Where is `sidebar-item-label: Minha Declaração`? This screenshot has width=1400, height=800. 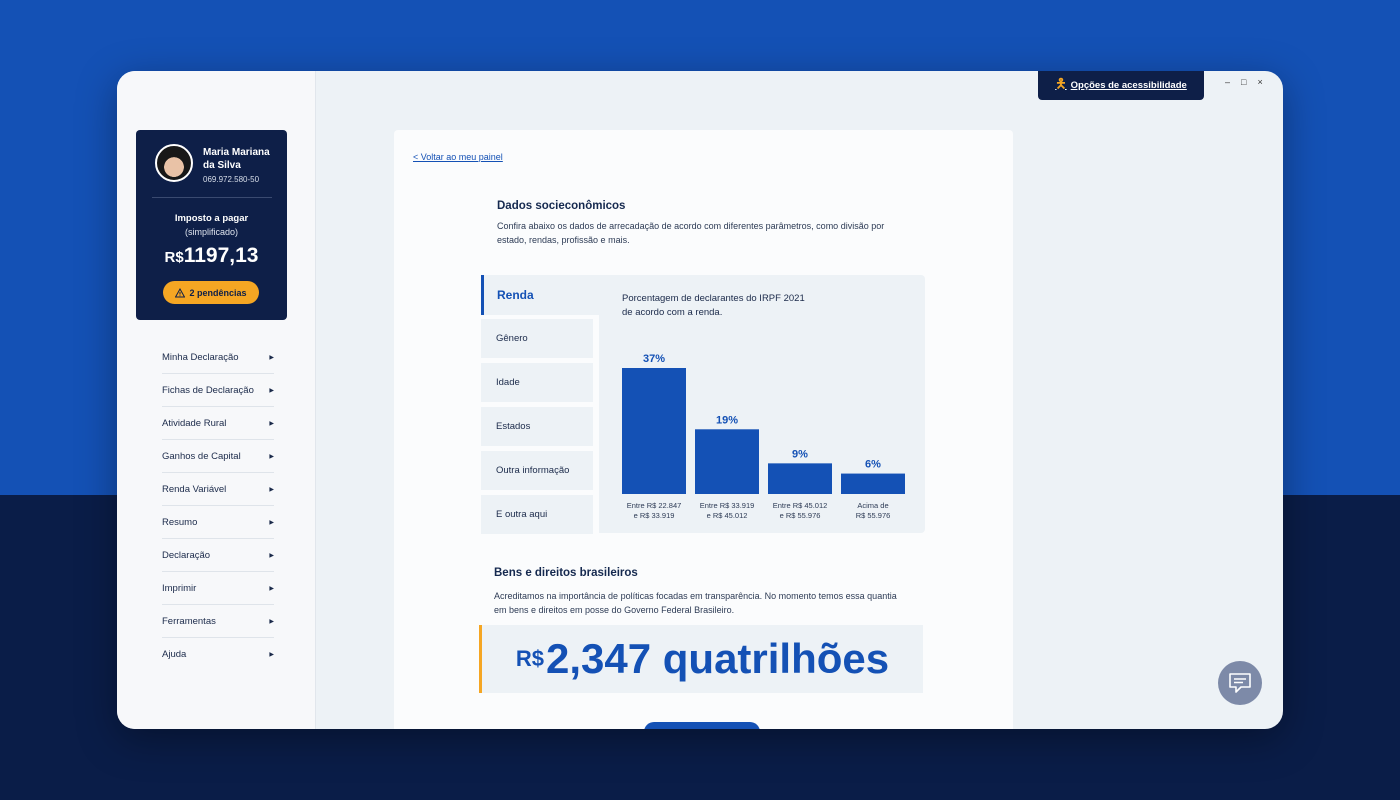
sidebar-item-label: Minha Declaração is located at coordinates (200, 357).